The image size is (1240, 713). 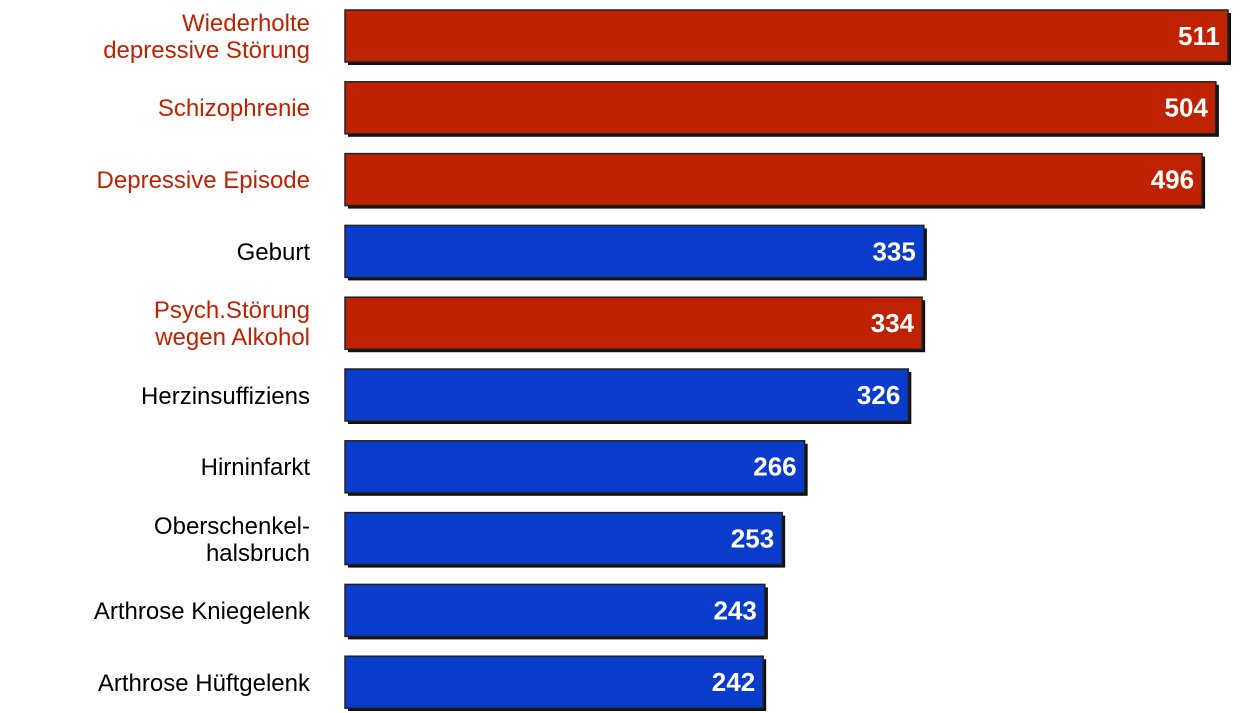 What do you see at coordinates (203, 683) in the screenshot?
I see `category-label: Arthrose Hüftgelenk` at bounding box center [203, 683].